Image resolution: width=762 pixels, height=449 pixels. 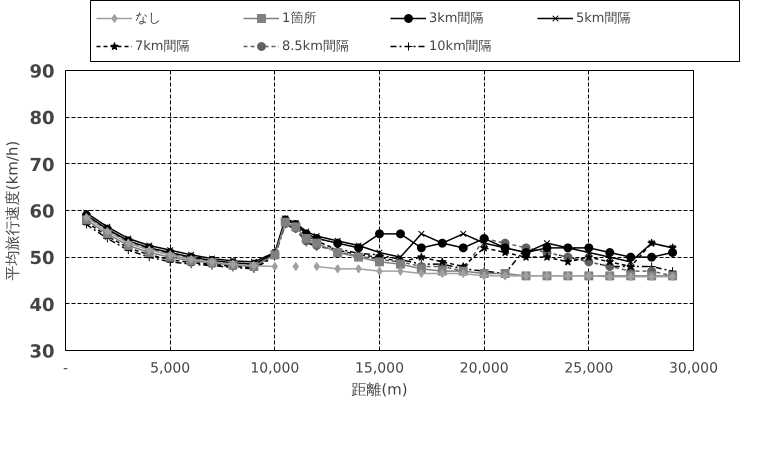 I want to click on legend-label: 5km間隔, so click(x=604, y=18).